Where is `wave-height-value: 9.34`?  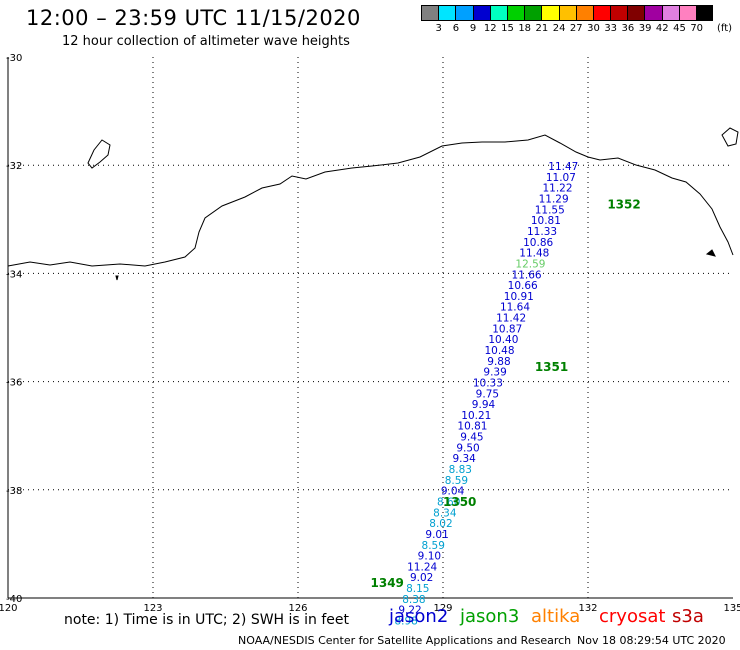
wave-height-value: 9.34 is located at coordinates (464, 459).